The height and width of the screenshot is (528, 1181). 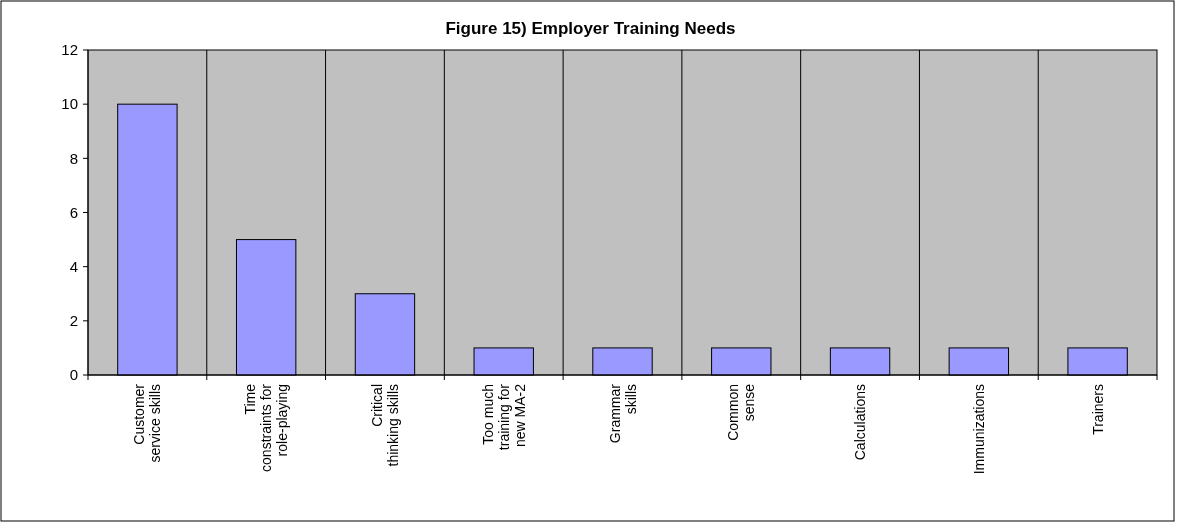 I want to click on x-tick-label: Calculations, so click(x=860, y=422).